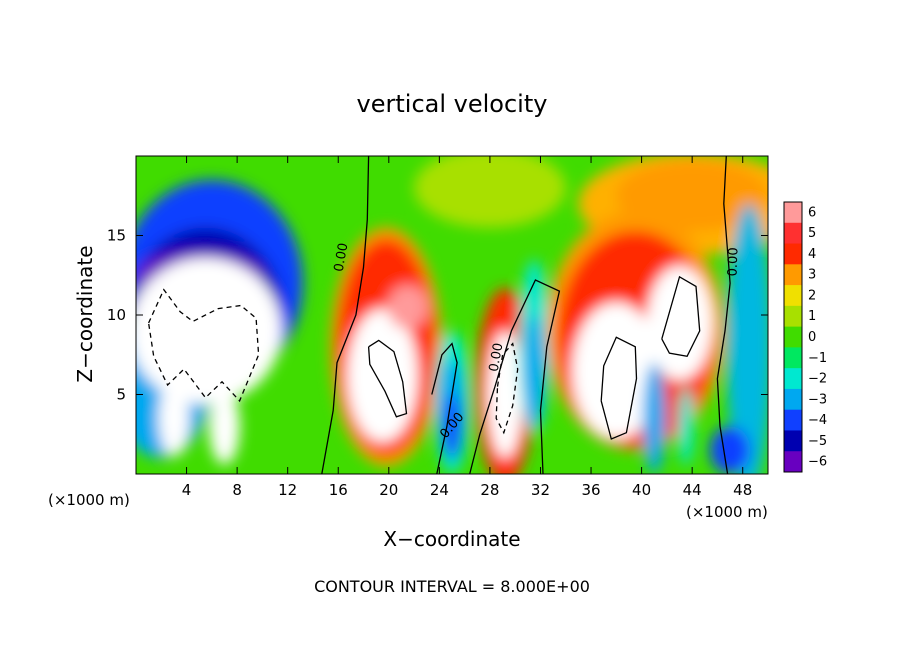  What do you see at coordinates (489, 490) in the screenshot?
I see `x-tick-label: 28` at bounding box center [489, 490].